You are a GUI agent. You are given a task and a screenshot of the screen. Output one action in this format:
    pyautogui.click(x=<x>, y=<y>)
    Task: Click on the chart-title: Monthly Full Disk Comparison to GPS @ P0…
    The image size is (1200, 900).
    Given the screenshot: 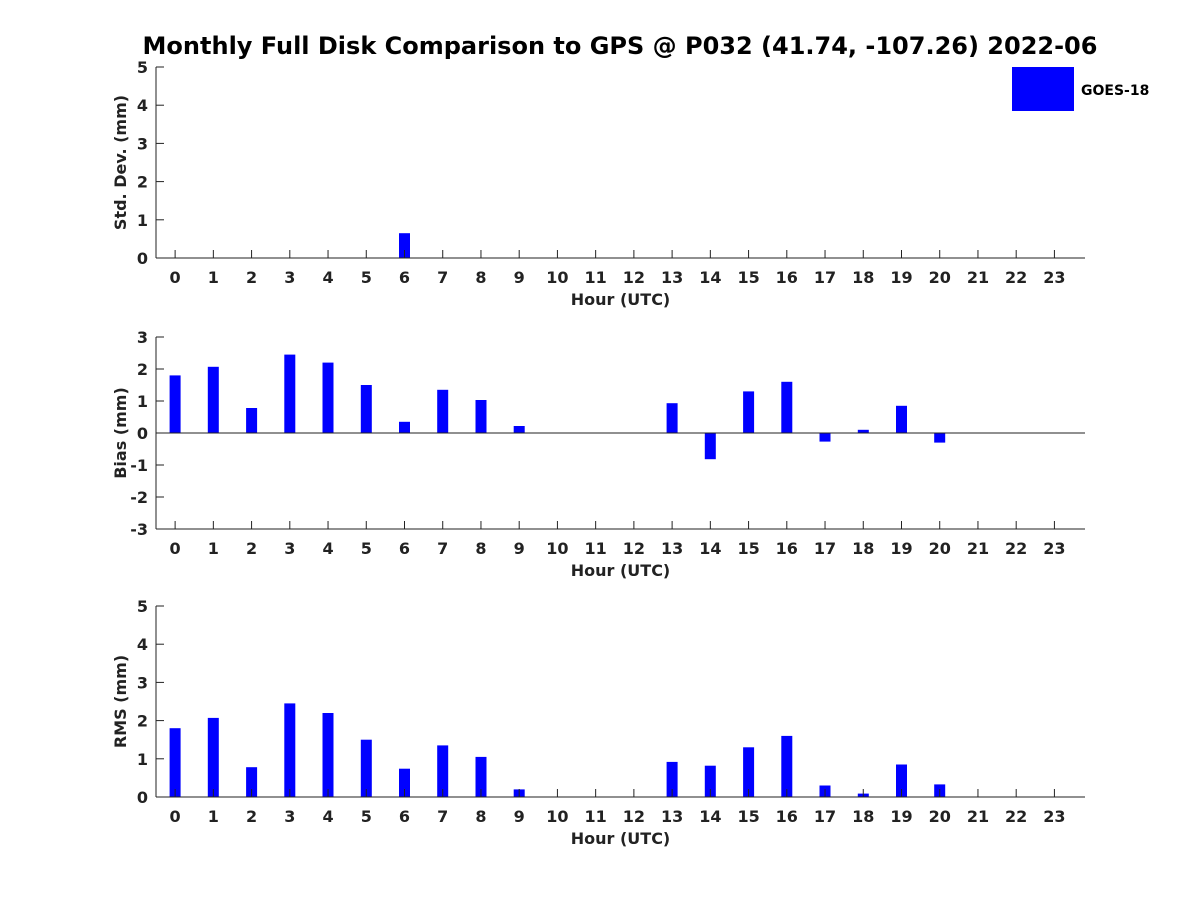 What is the action you would take?
    pyautogui.click(x=620, y=46)
    